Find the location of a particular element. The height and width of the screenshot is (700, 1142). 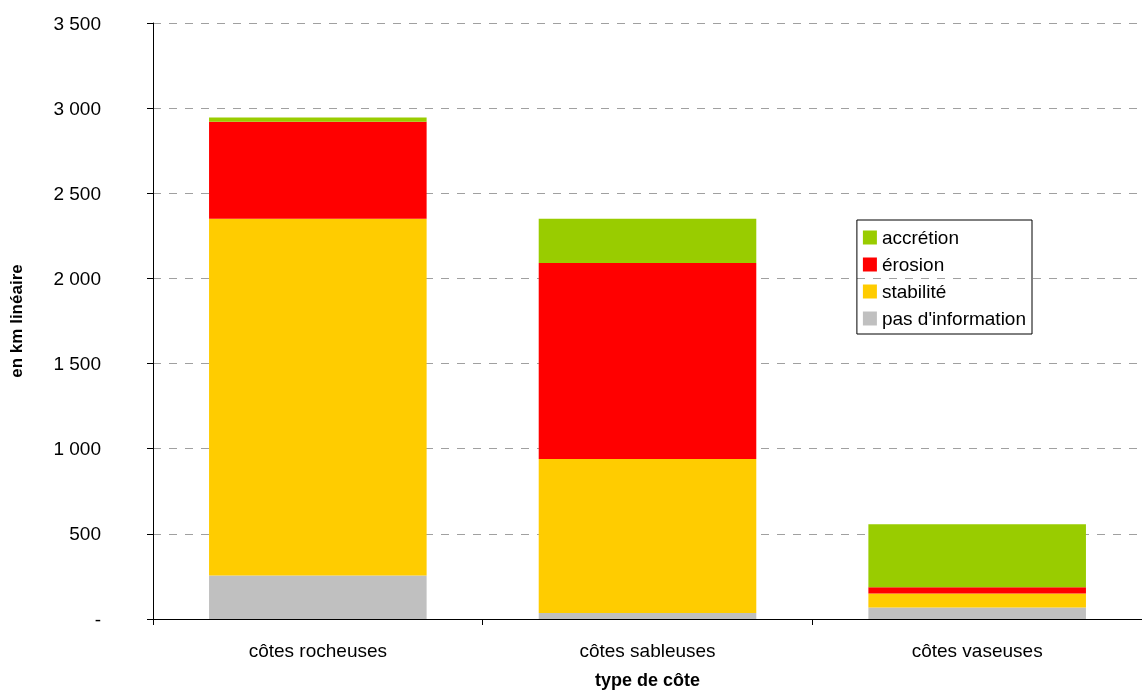

y-axis-title: en km linéaire is located at coordinates (16, 321).